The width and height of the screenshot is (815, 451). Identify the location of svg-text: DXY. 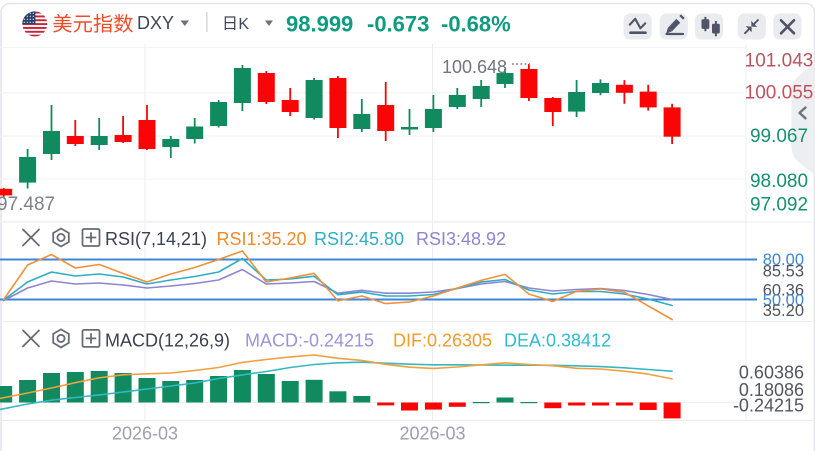
(155, 23).